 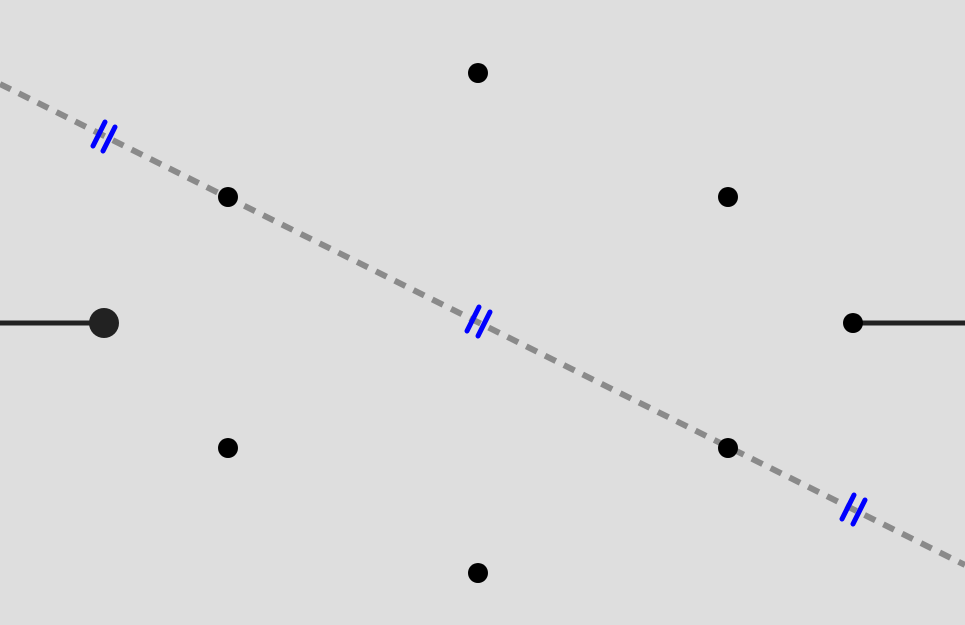 What do you see at coordinates (853, 323) in the screenshot?
I see `point-right` at bounding box center [853, 323].